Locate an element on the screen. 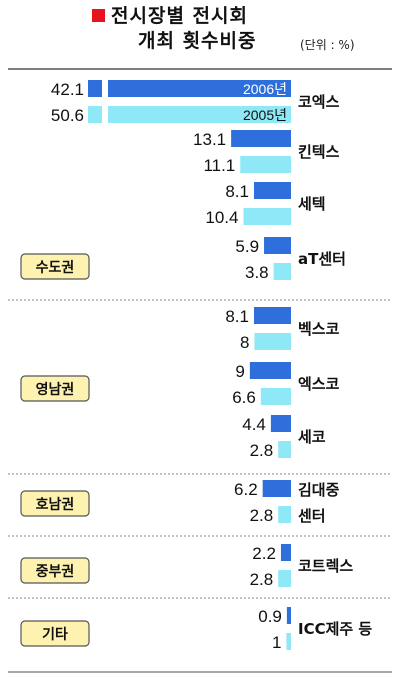 The height and width of the screenshot is (684, 400). value-label-2006: 42.1 is located at coordinates (67, 89).